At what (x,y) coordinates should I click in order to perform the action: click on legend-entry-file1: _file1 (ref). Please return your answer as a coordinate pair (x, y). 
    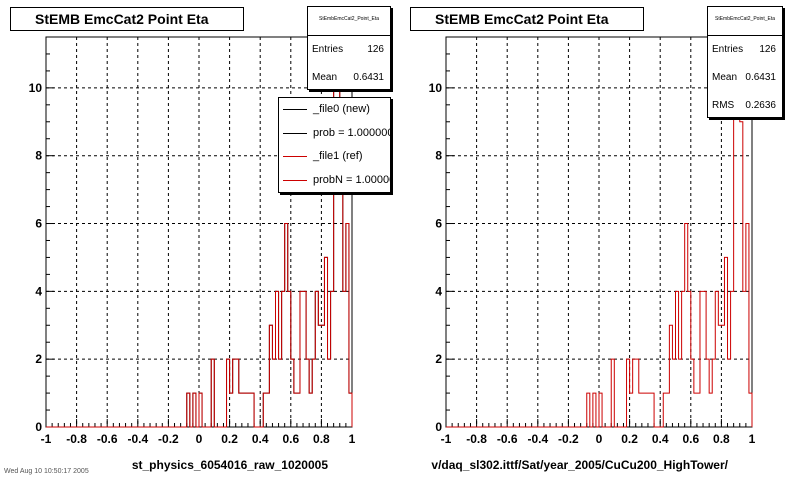
    Looking at the image, I should click on (334, 157).